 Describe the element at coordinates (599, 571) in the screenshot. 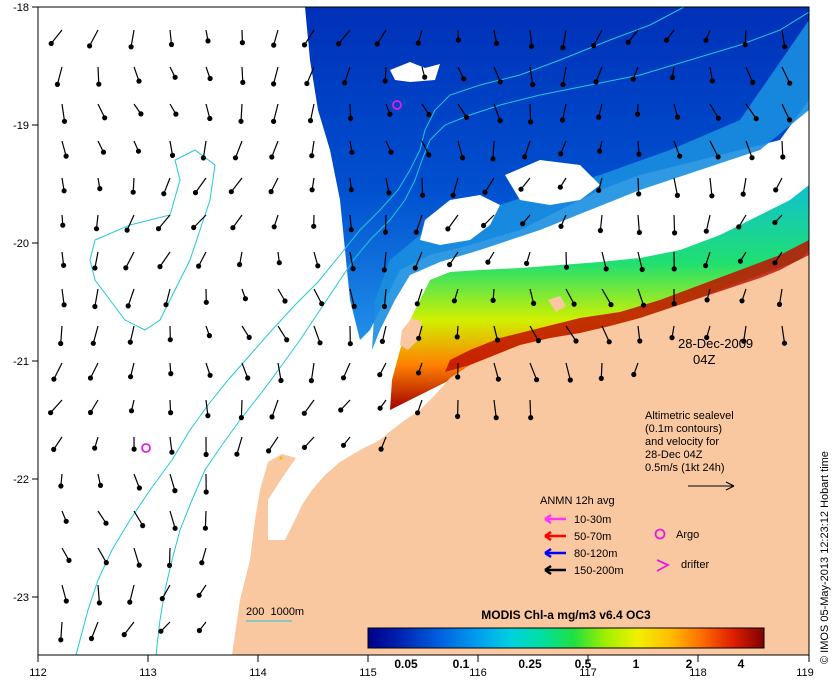

I see `anmn-legend-label: 150-200m` at that location.